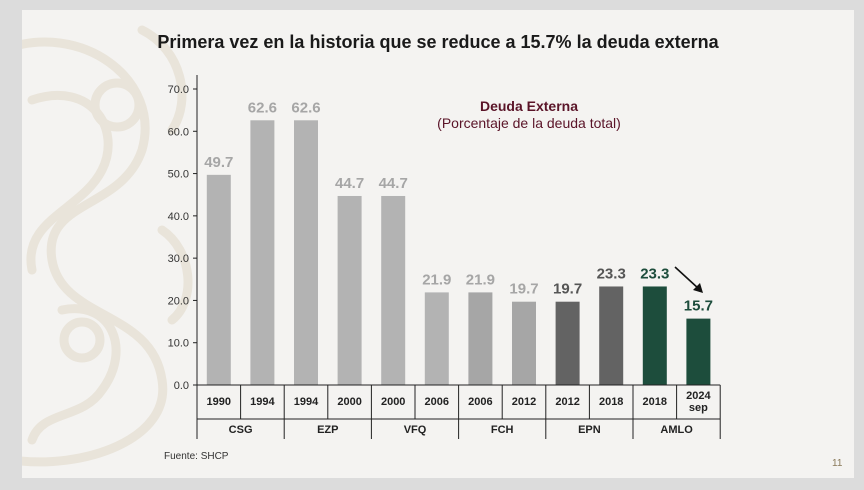 The width and height of the screenshot is (864, 490). Describe the element at coordinates (676, 430) in the screenshot. I see `group-label: AMLO` at that location.